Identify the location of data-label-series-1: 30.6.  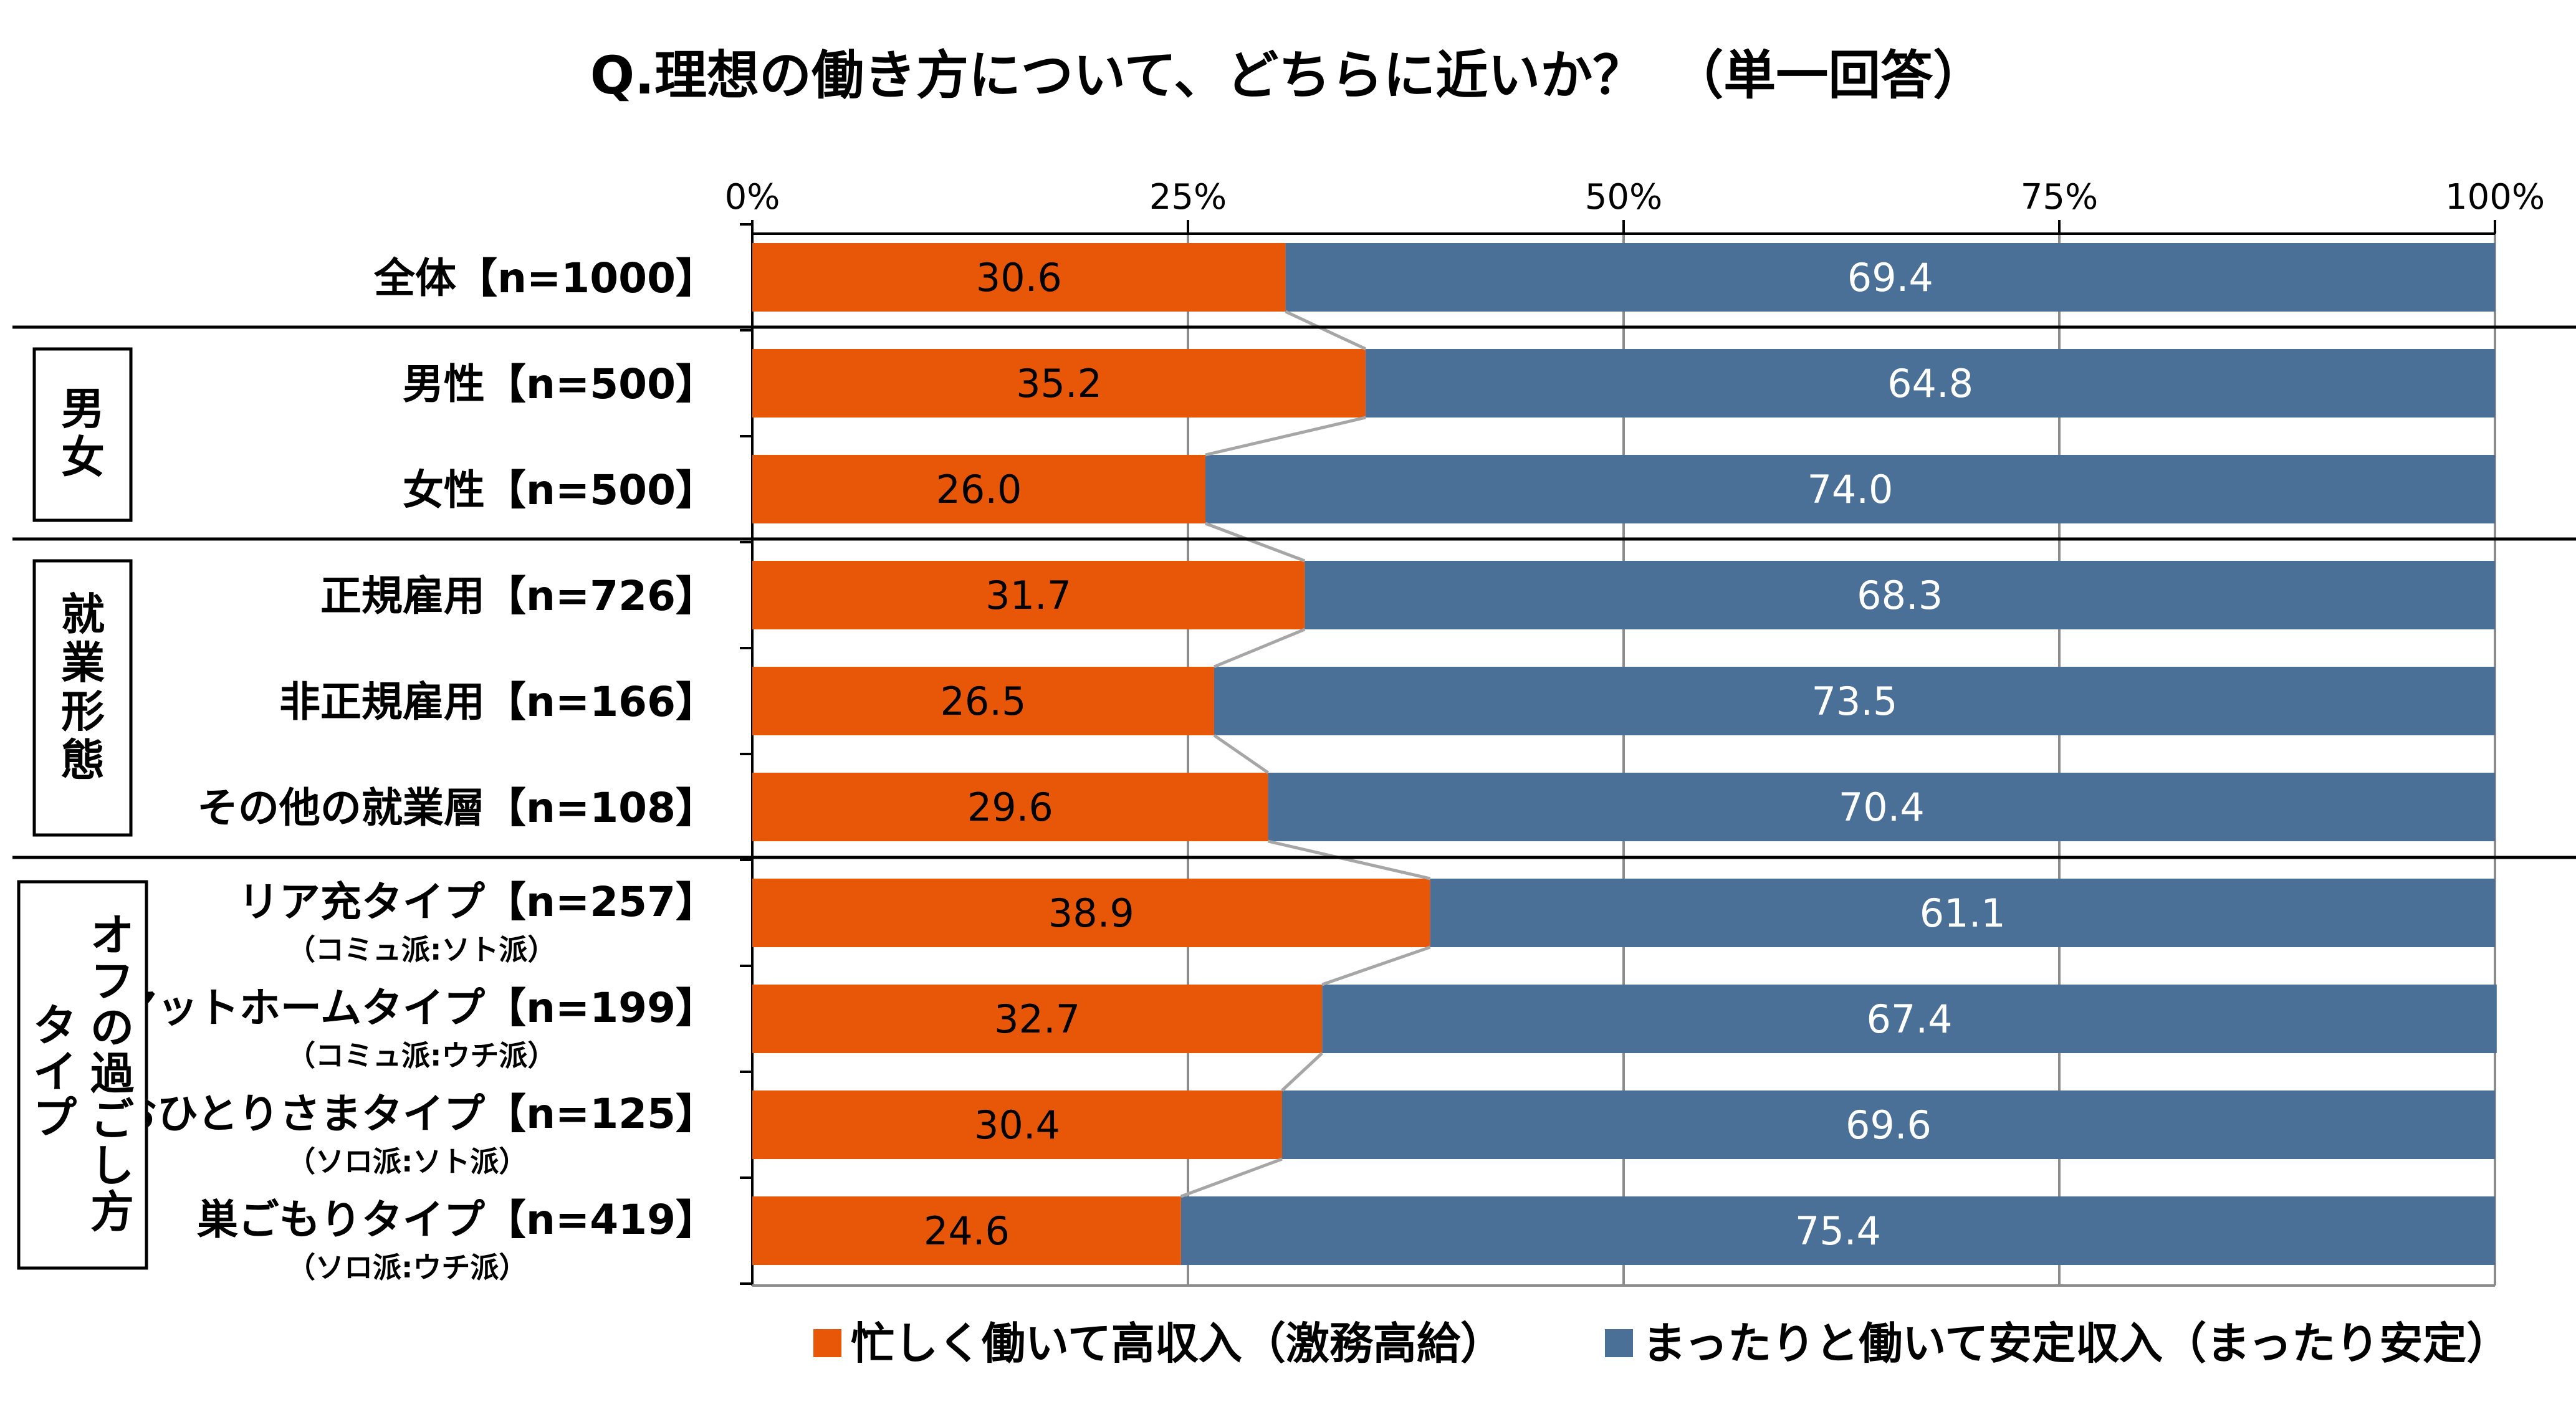
(1019, 277).